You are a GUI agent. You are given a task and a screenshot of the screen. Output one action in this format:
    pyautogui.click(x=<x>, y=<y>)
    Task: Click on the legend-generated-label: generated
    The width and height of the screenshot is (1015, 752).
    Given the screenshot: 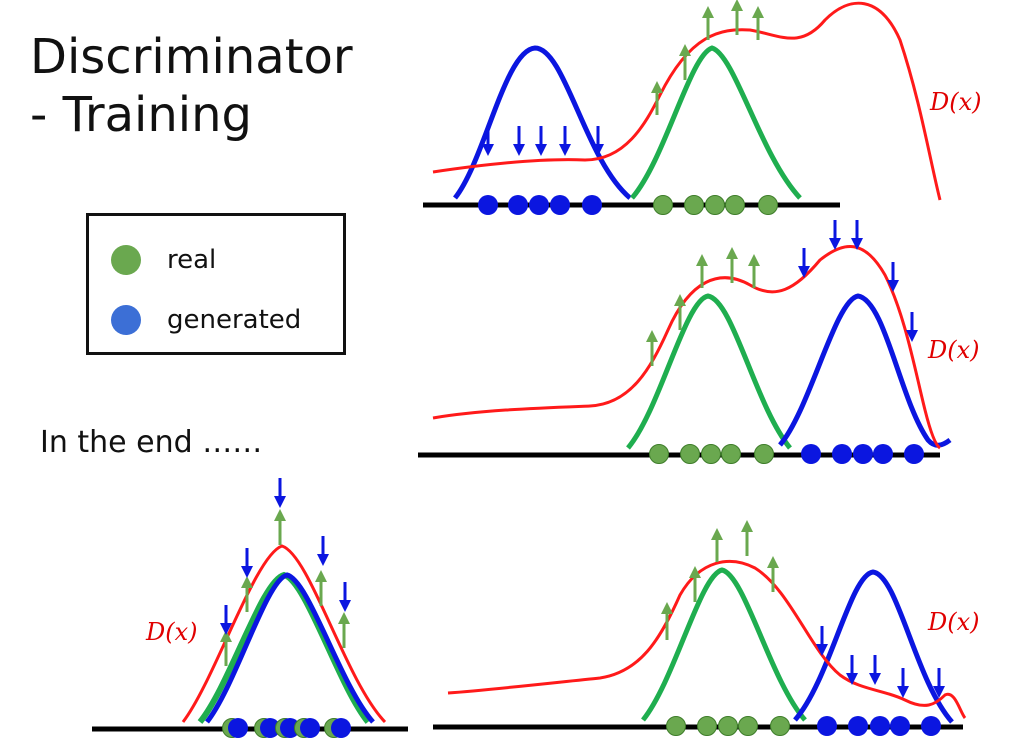 What is the action you would take?
    pyautogui.click(x=234, y=320)
    